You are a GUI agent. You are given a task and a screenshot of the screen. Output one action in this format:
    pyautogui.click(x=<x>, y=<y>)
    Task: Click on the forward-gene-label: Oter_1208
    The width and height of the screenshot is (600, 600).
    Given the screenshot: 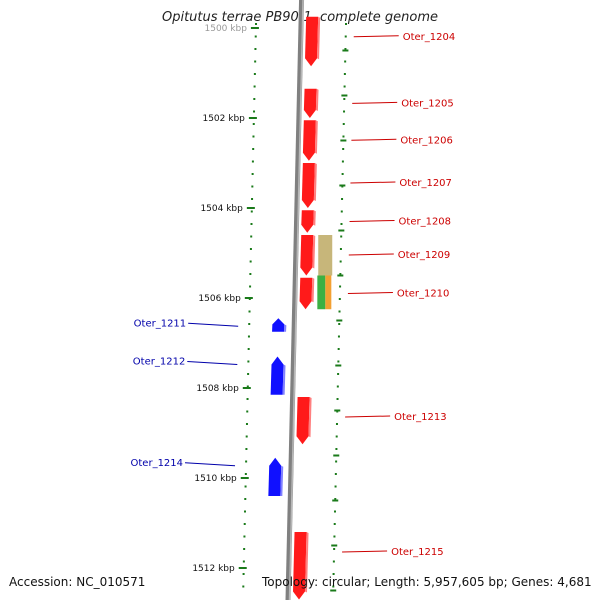 What is the action you would take?
    pyautogui.click(x=425, y=222)
    